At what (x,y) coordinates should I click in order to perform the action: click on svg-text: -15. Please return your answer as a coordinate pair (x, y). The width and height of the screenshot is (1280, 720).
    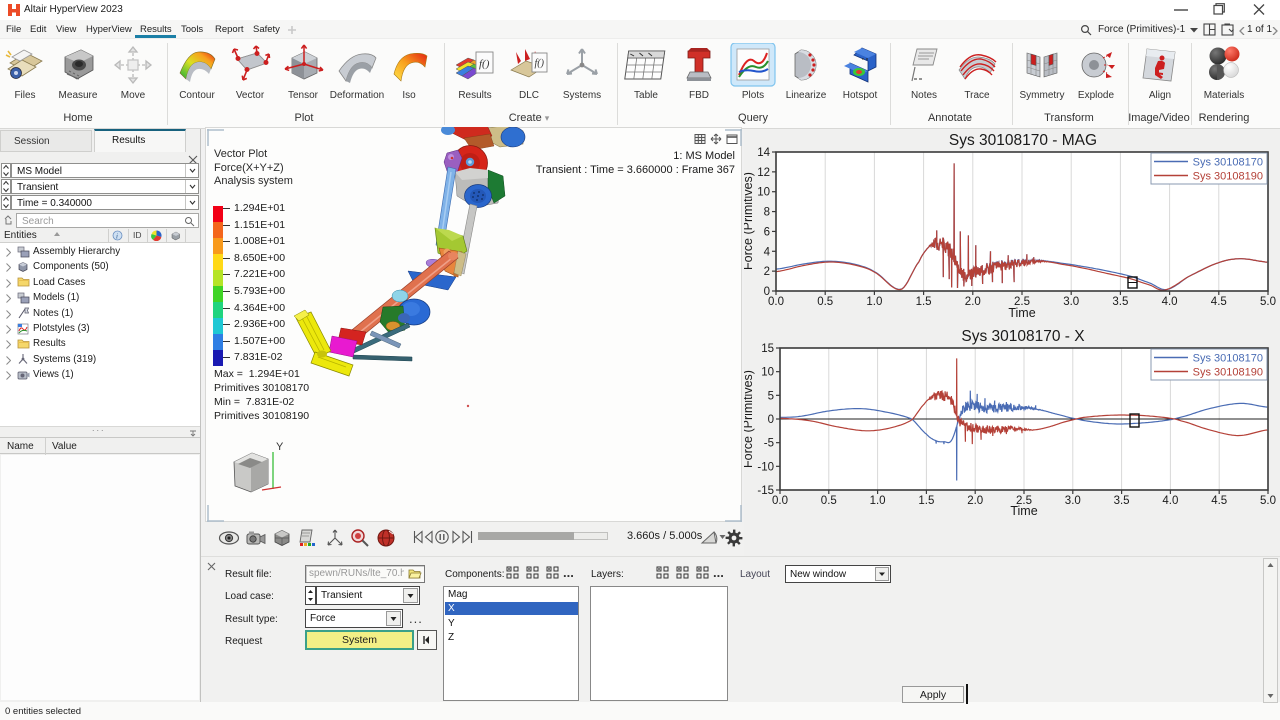
    Looking at the image, I should click on (765, 491).